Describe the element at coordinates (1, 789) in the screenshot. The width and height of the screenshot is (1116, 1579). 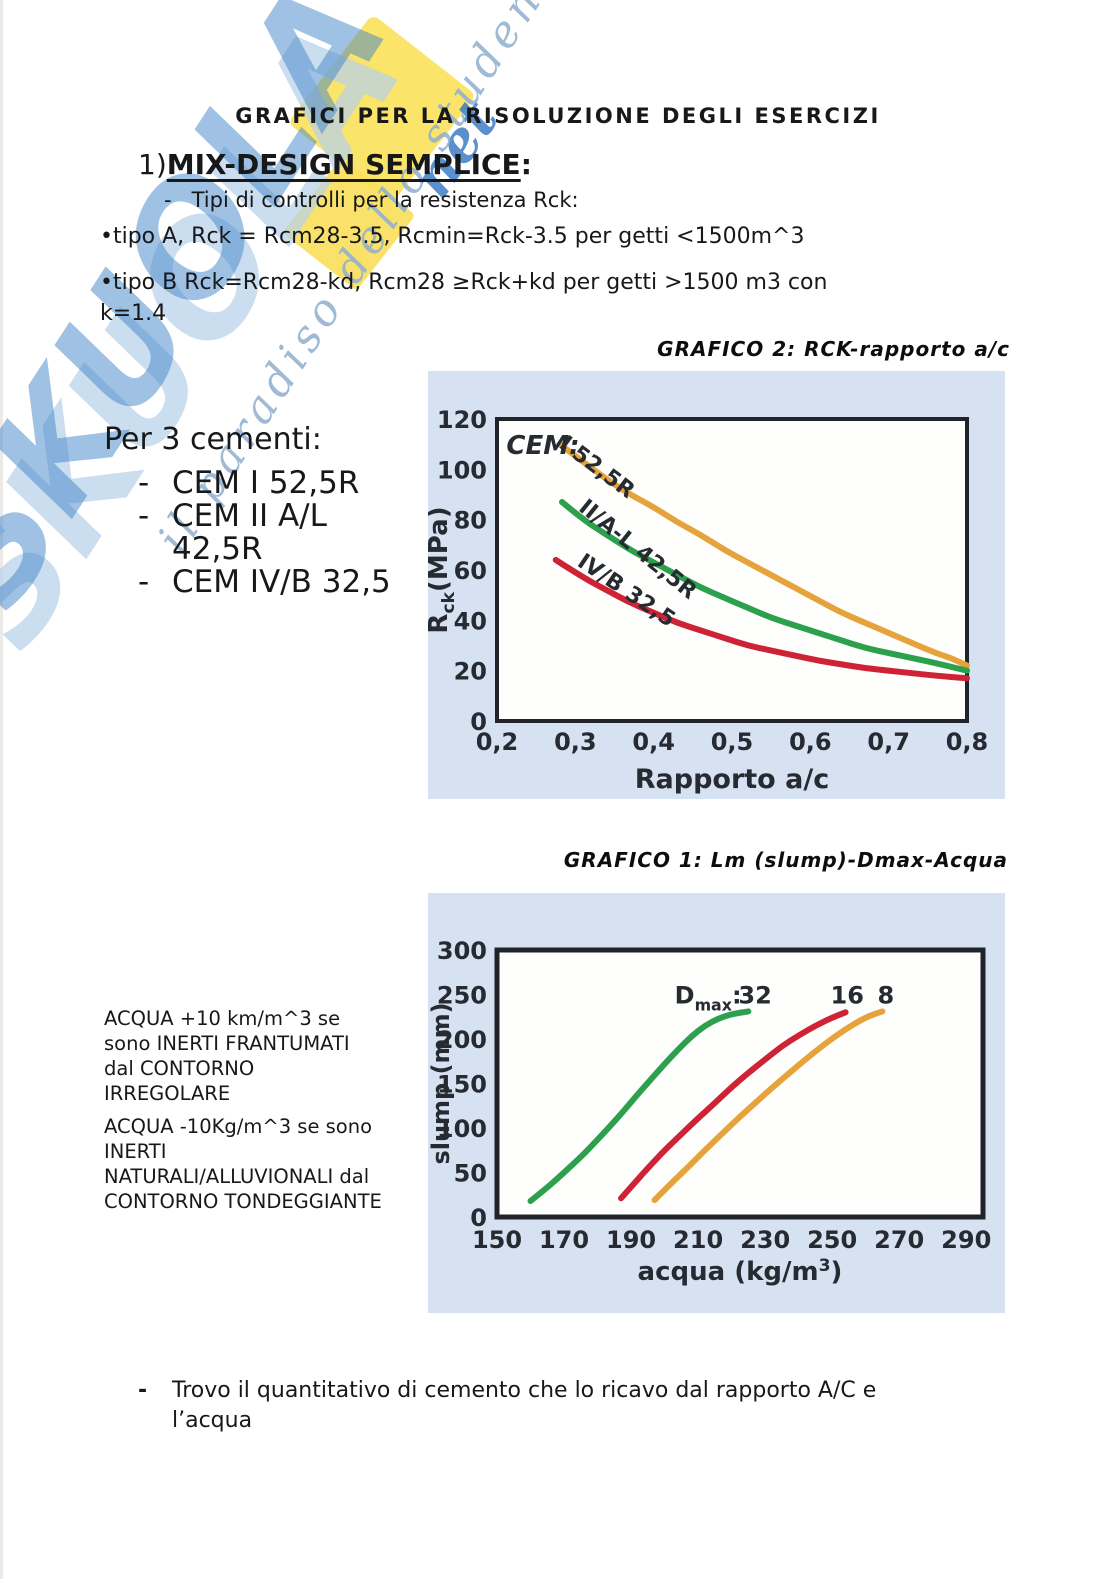
I see `scan-edge-artifact` at that location.